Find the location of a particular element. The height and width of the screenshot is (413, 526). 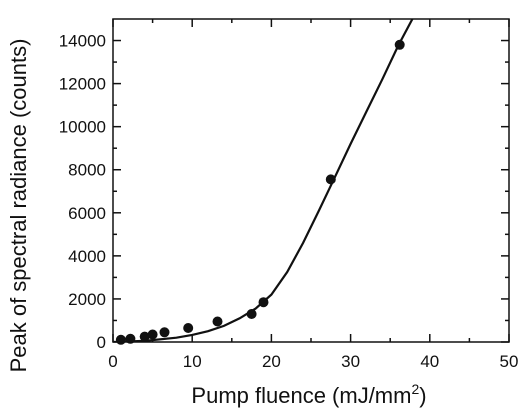

x-tick-label: 10 is located at coordinates (192, 361).